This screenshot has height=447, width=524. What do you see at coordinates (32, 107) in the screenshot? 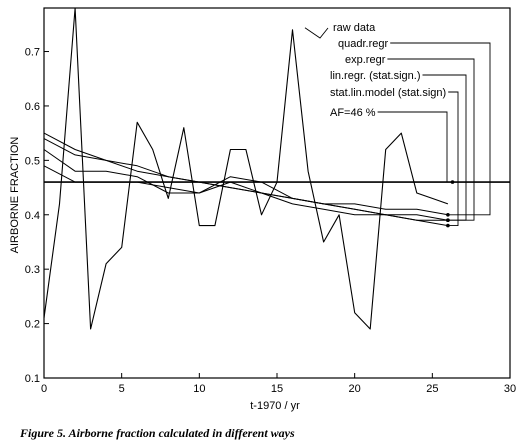
I see `y-tick-label: 0.6` at bounding box center [32, 107].